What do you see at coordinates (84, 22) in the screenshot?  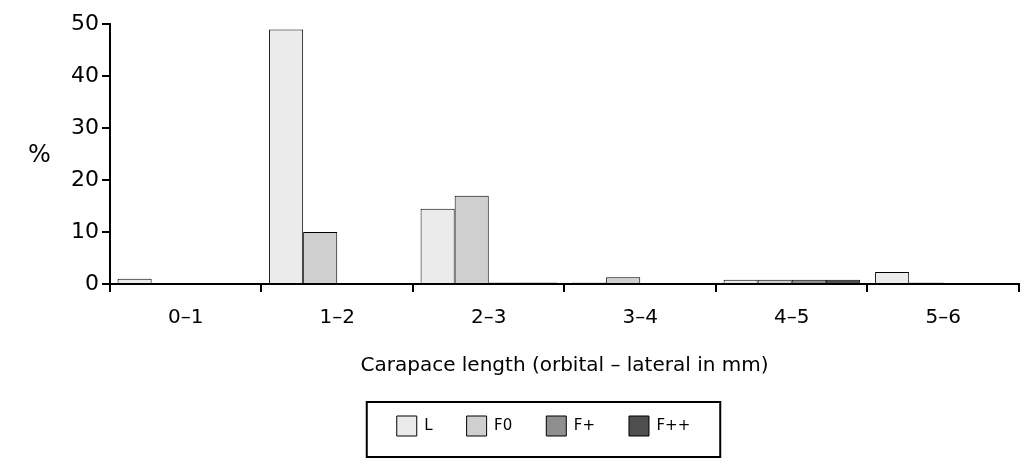 I see `y-tick-label: 50` at bounding box center [84, 22].